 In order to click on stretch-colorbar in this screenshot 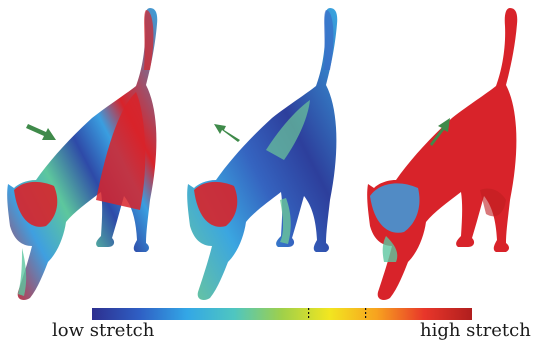, I will do `click(282, 314)`.